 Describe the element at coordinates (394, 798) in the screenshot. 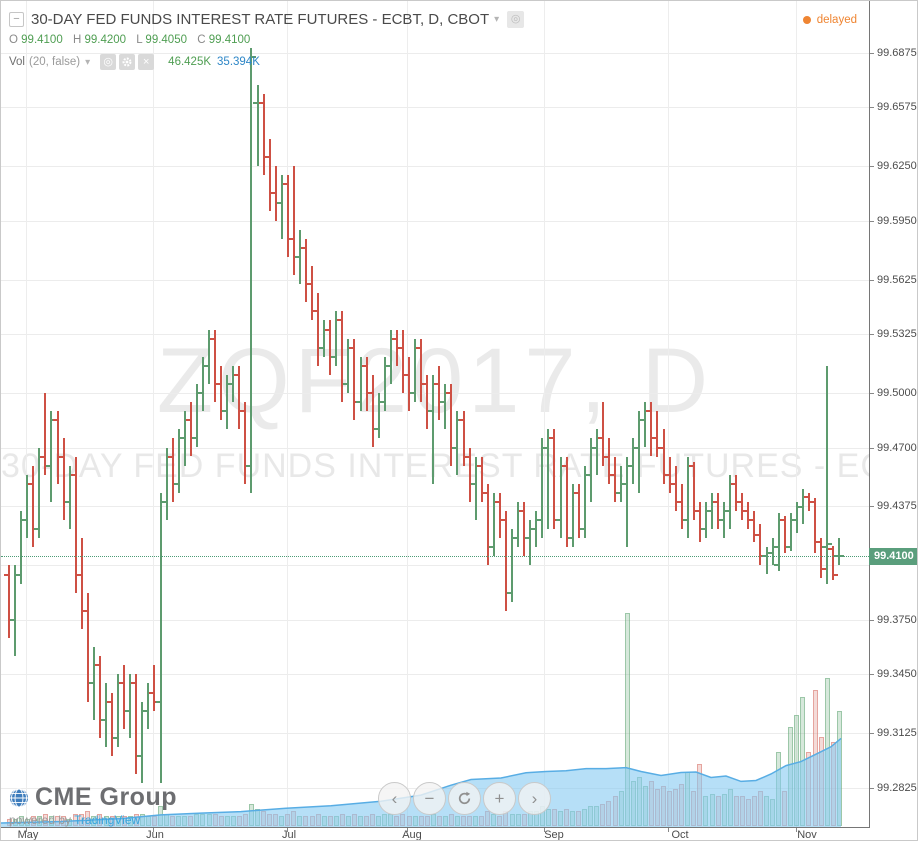

I see `scroll-left-button: ‹` at that location.